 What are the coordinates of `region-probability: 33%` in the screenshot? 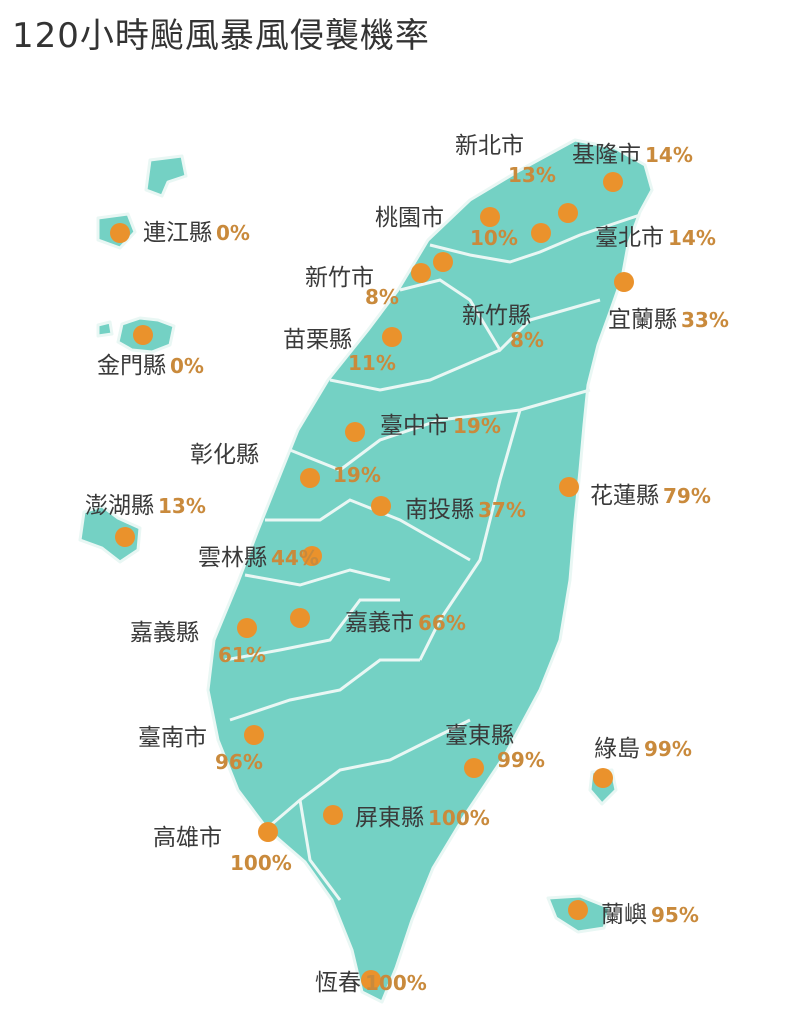 It's located at (705, 320).